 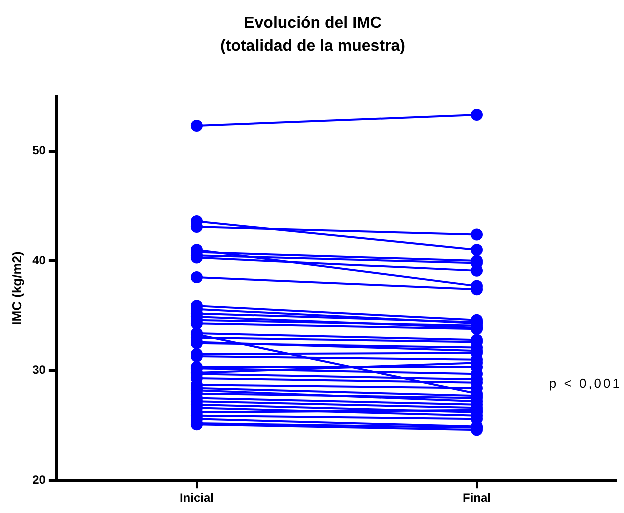 I want to click on y-tick-label: 40, so click(x=39, y=260).